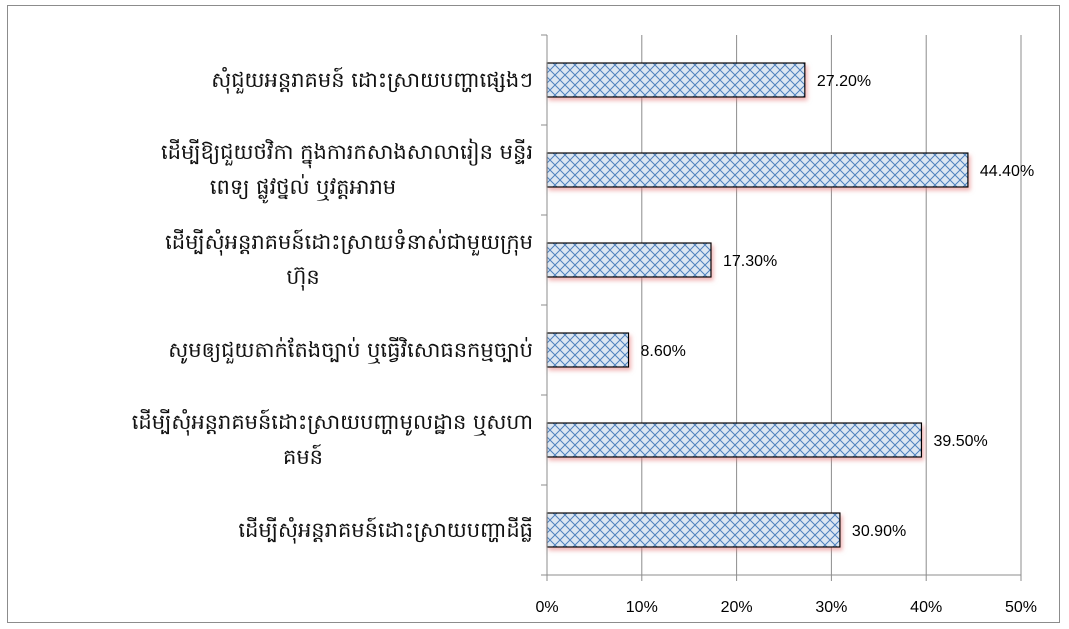  What do you see at coordinates (926, 607) in the screenshot?
I see `x-tick-label: 40%` at bounding box center [926, 607].